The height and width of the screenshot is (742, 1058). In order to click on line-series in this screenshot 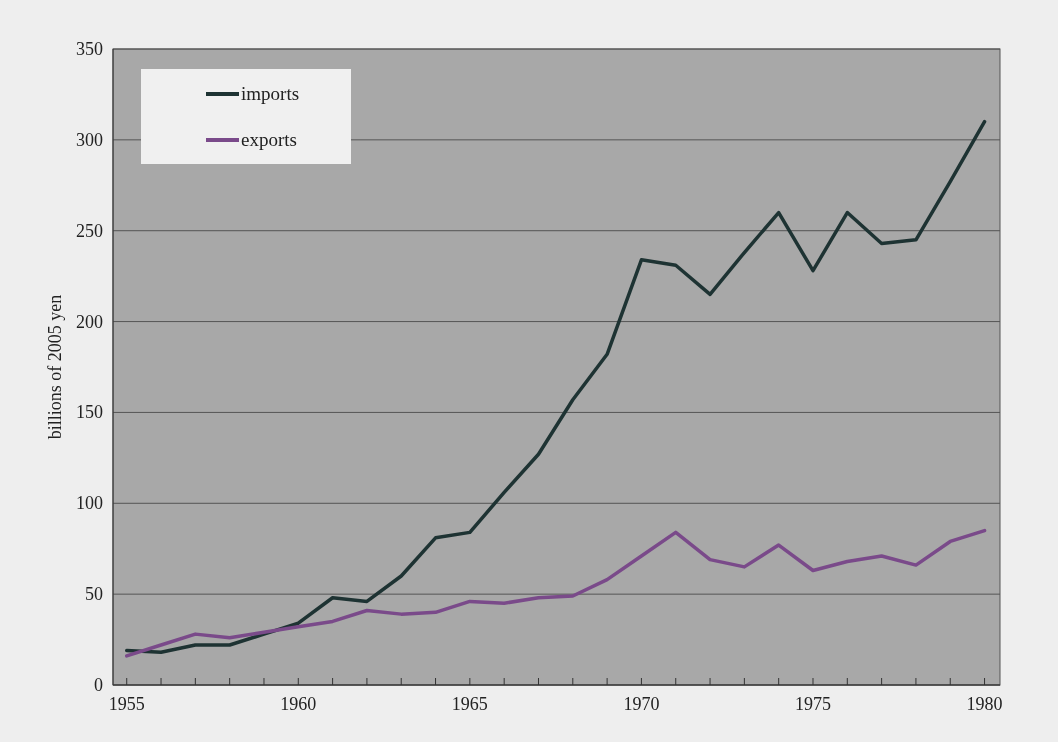, I will do `click(555, 593)`.